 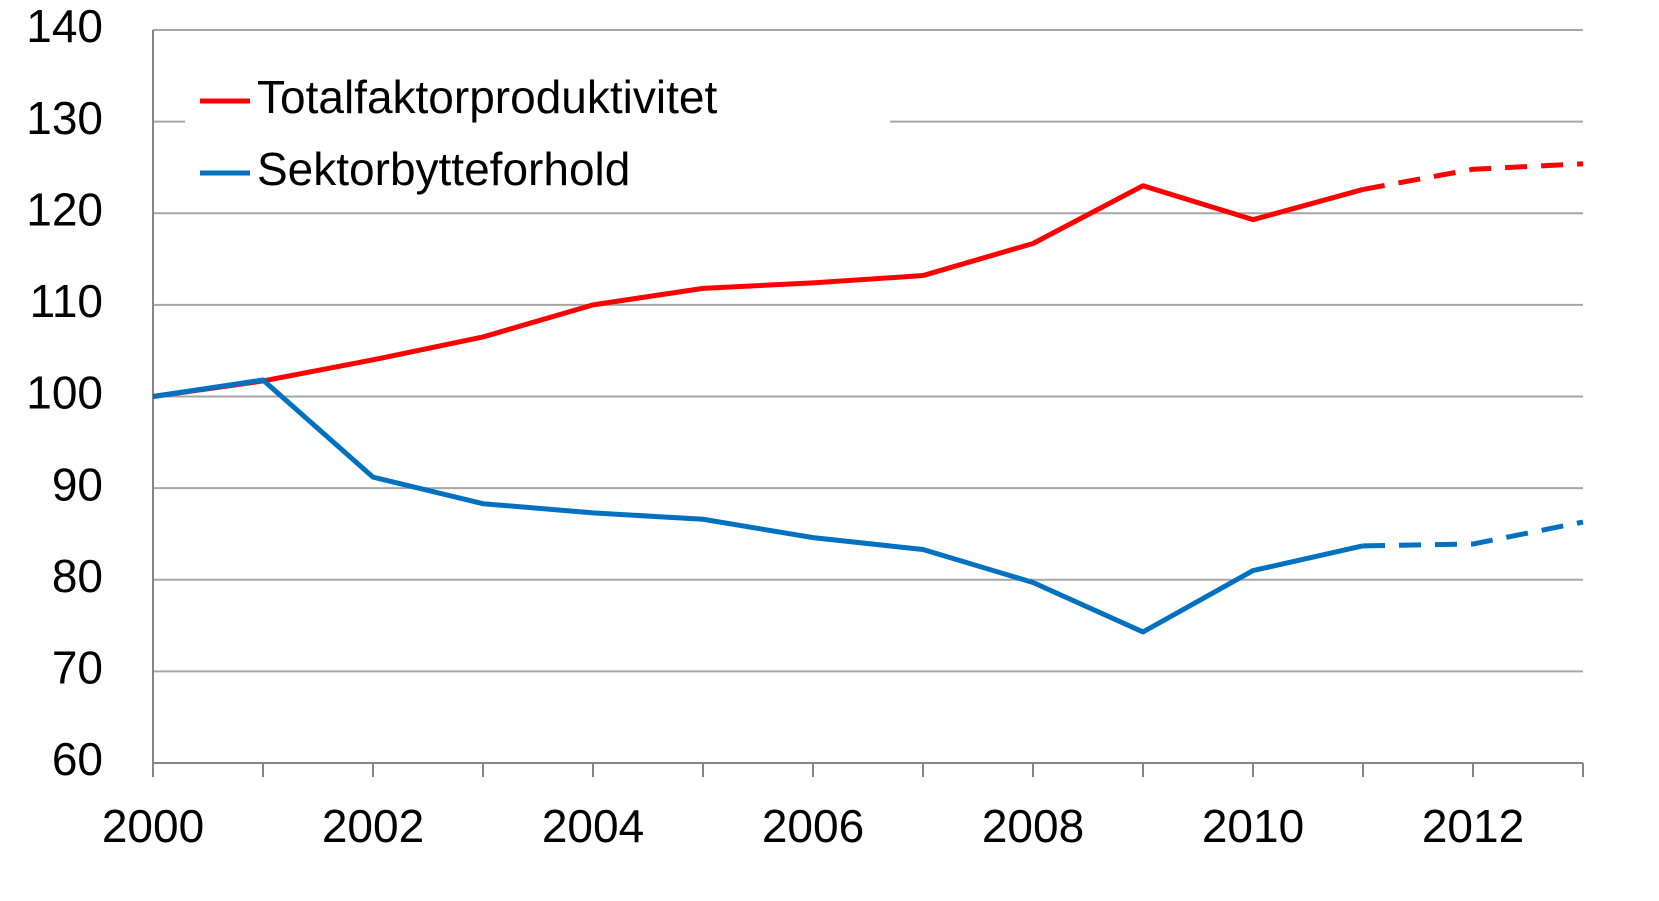 What do you see at coordinates (77, 759) in the screenshot?
I see `y-tick-label: 60` at bounding box center [77, 759].